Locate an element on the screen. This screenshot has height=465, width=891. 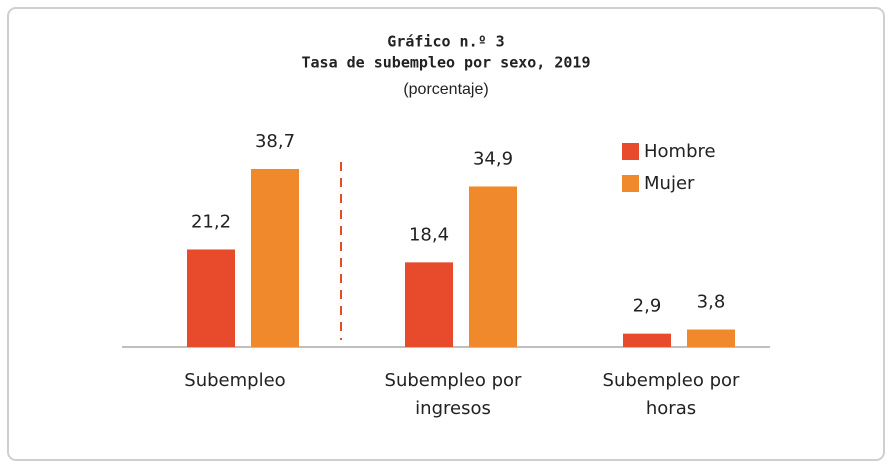
value-label: 21,2 is located at coordinates (211, 221).